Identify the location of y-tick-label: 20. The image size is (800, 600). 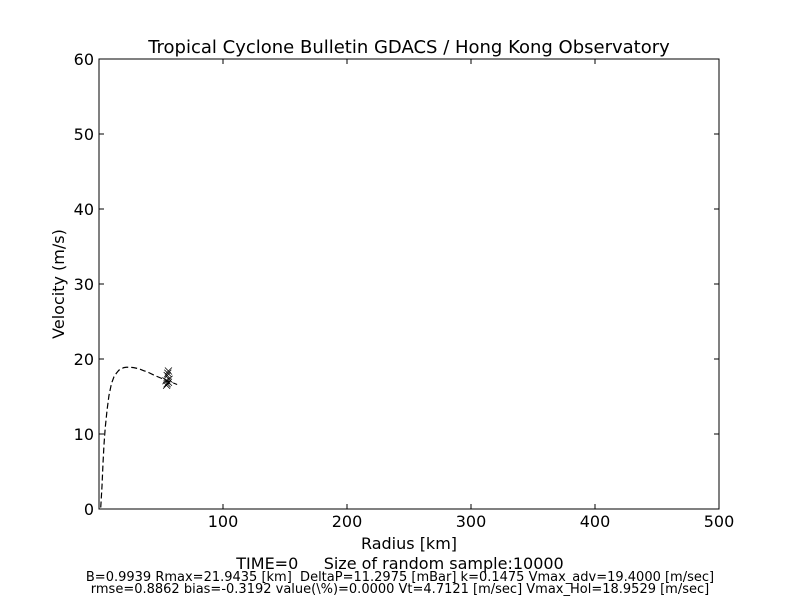
(84, 359).